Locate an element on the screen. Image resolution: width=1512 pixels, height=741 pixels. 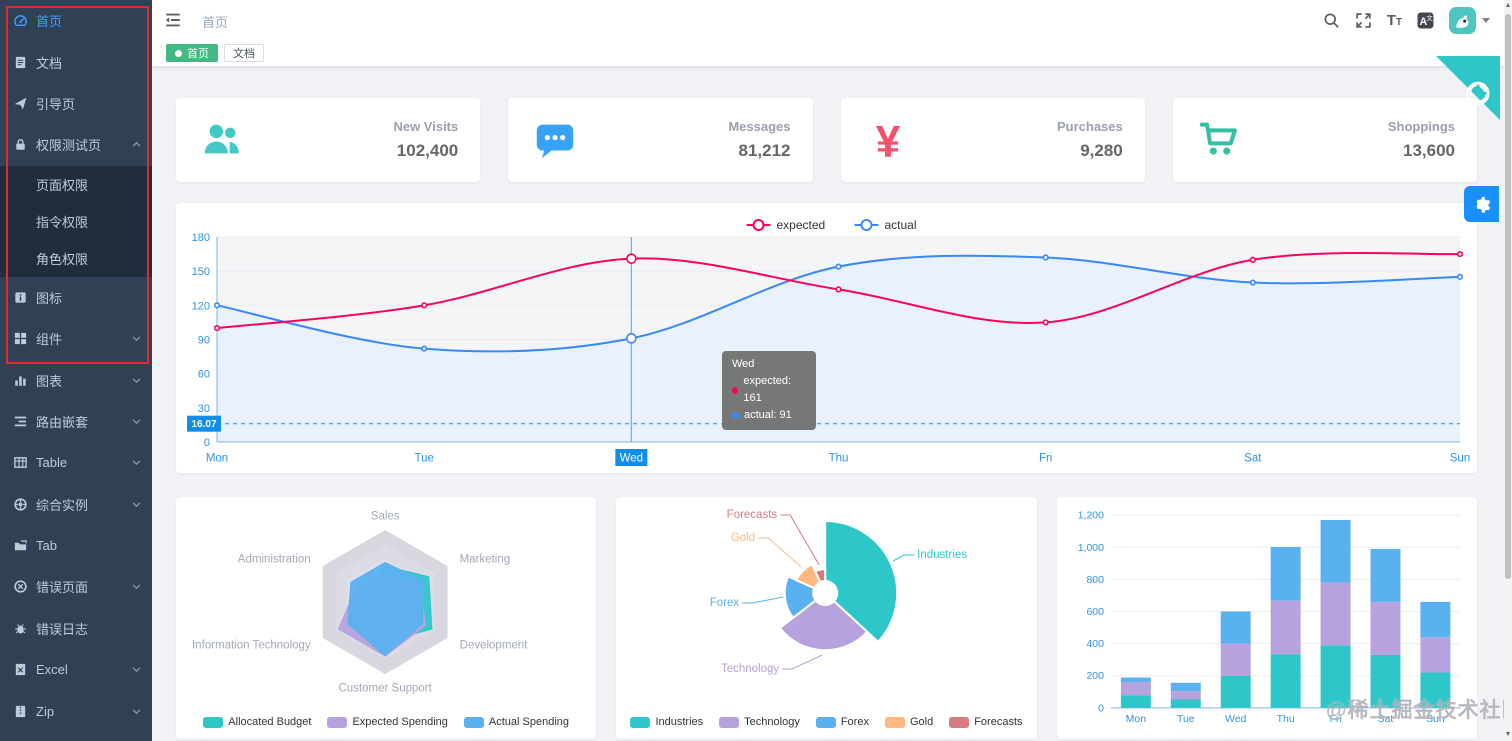
legend-item: Actual Spending is located at coordinates (516, 722).